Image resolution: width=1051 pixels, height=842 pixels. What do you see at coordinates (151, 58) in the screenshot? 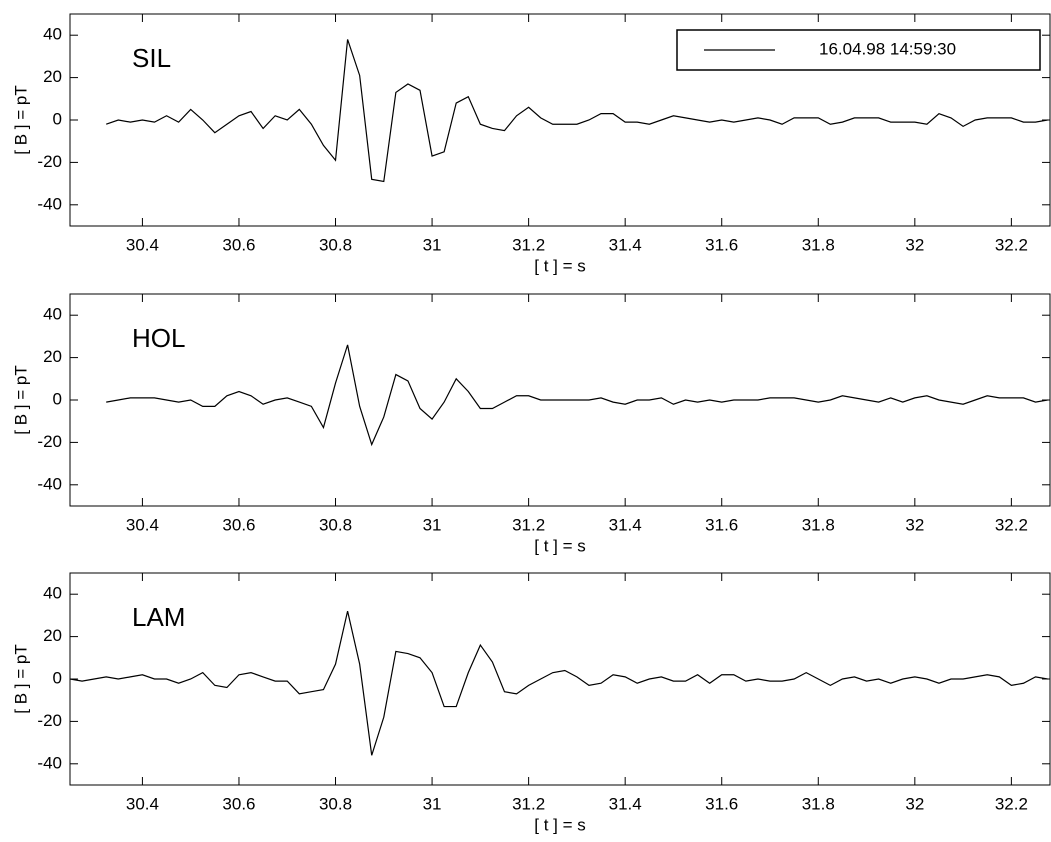
I see `annotation: SIL` at bounding box center [151, 58].